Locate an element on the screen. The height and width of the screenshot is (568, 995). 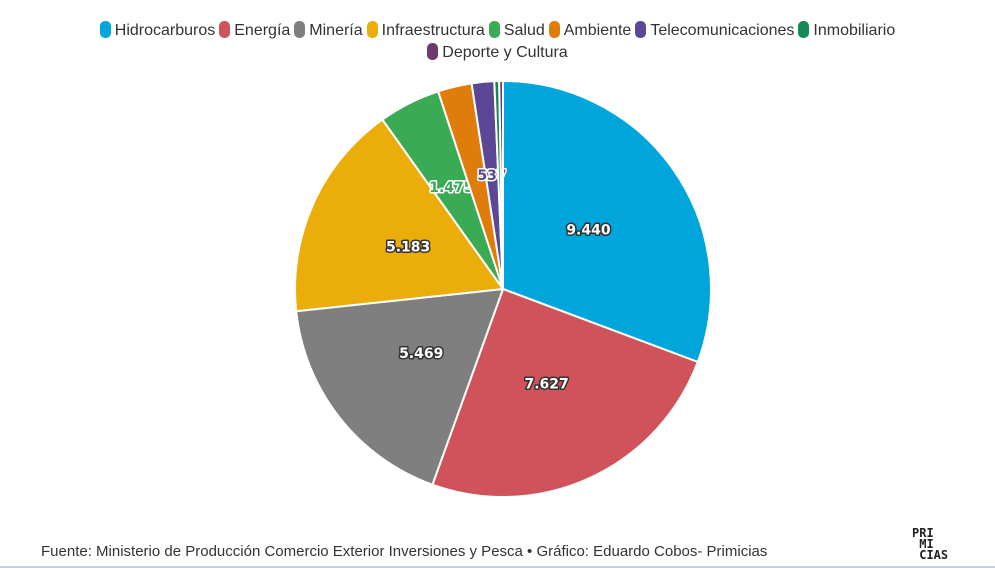
pie-slice-energía is located at coordinates (565, 392).